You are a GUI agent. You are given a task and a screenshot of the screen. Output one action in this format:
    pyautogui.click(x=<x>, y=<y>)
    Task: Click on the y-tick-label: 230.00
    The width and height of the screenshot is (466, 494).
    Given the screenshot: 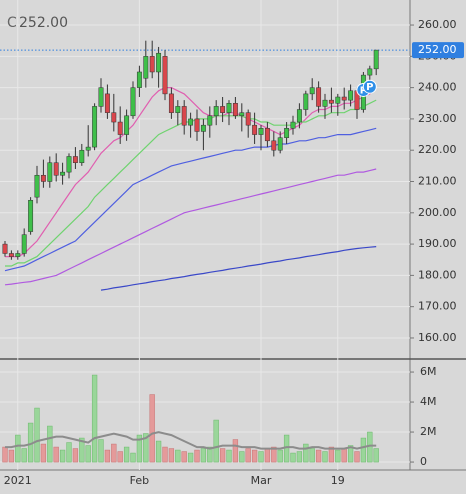 What is the action you would take?
    pyautogui.click(x=437, y=118)
    